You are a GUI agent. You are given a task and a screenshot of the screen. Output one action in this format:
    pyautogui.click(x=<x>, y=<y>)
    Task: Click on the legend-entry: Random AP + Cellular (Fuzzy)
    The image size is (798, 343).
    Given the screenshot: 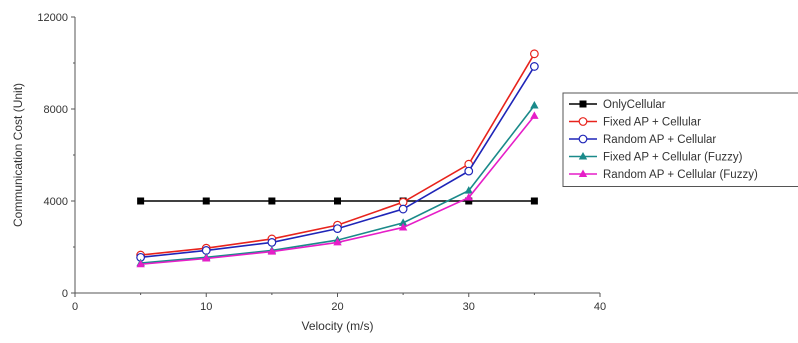 What is the action you would take?
    pyautogui.click(x=663, y=175)
    